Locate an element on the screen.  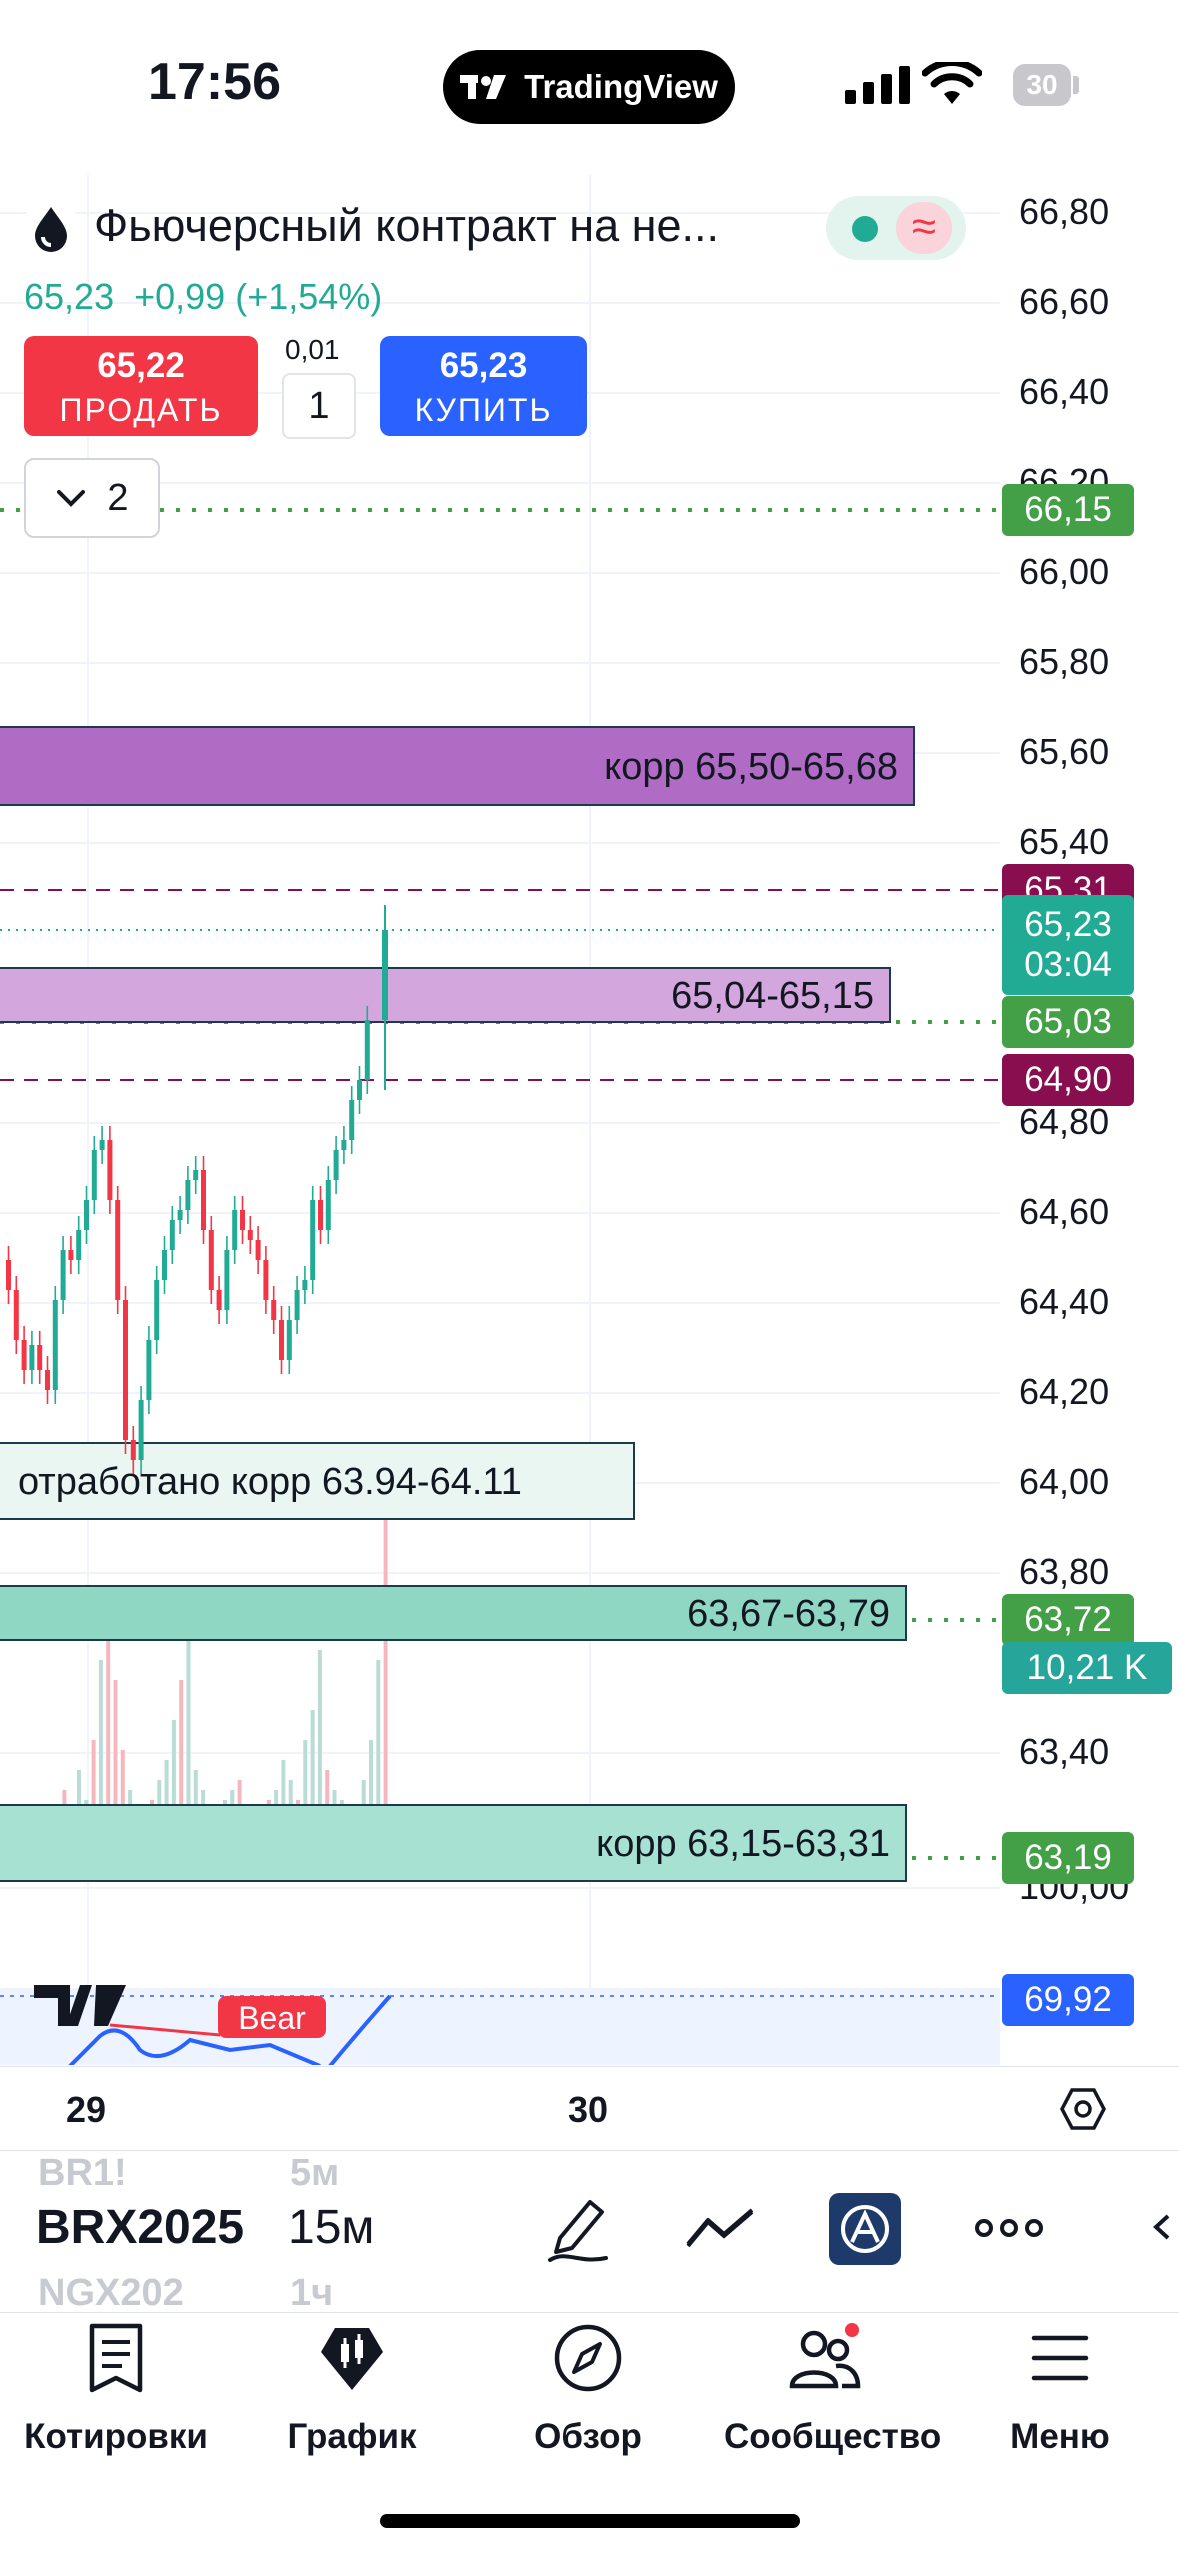
zone-label: корр 65,50-65,68 is located at coordinates (751, 767).